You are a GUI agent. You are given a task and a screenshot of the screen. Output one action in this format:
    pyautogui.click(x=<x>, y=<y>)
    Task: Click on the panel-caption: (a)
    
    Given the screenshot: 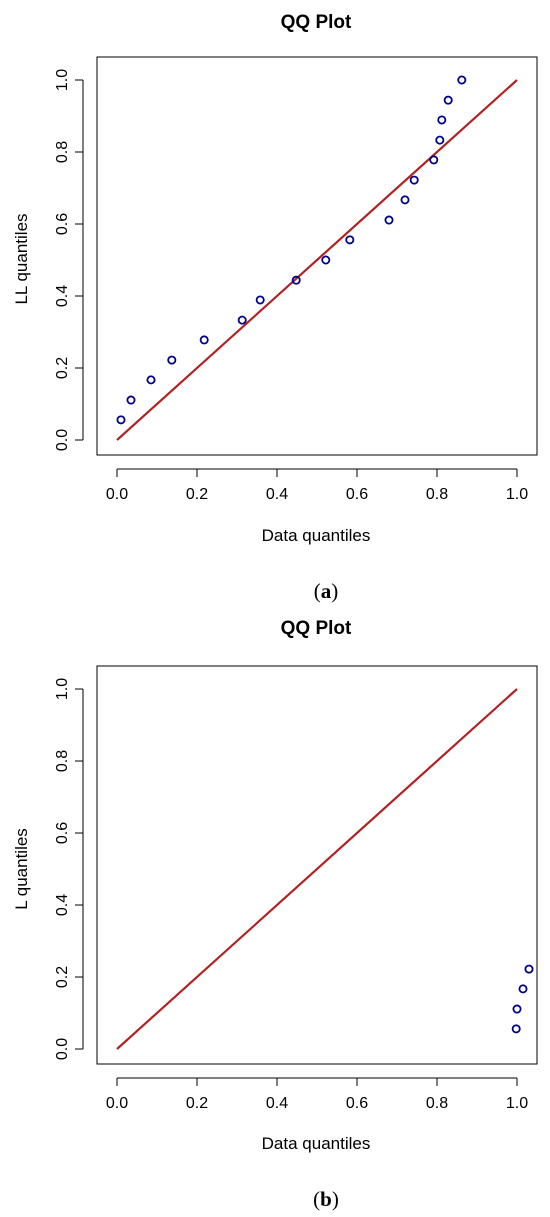 What is the action you would take?
    pyautogui.click(x=326, y=591)
    